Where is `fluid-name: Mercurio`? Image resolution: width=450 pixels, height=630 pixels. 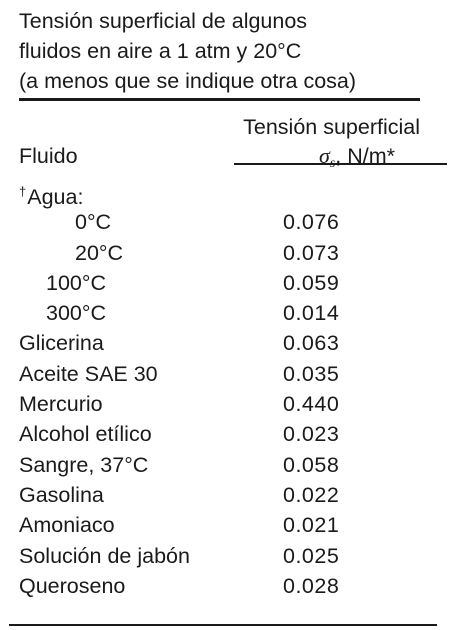
fluid-name: Mercurio is located at coordinates (61, 404).